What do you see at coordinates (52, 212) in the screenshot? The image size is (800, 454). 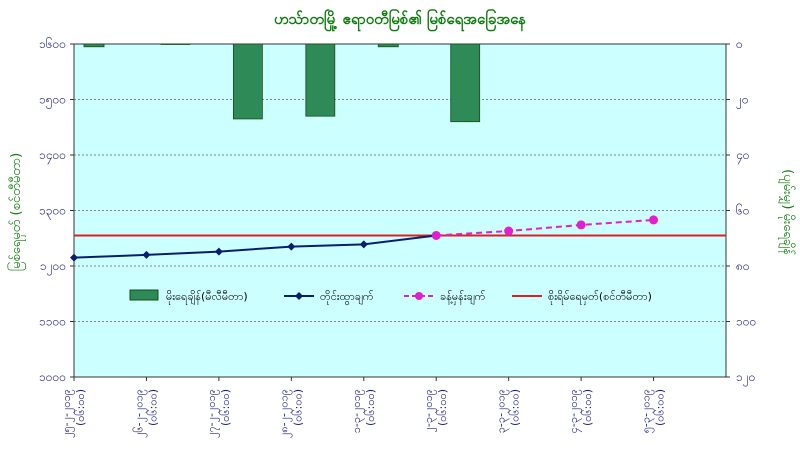 I see `left-tick-label: ၁၃၀၀` at bounding box center [52, 212].